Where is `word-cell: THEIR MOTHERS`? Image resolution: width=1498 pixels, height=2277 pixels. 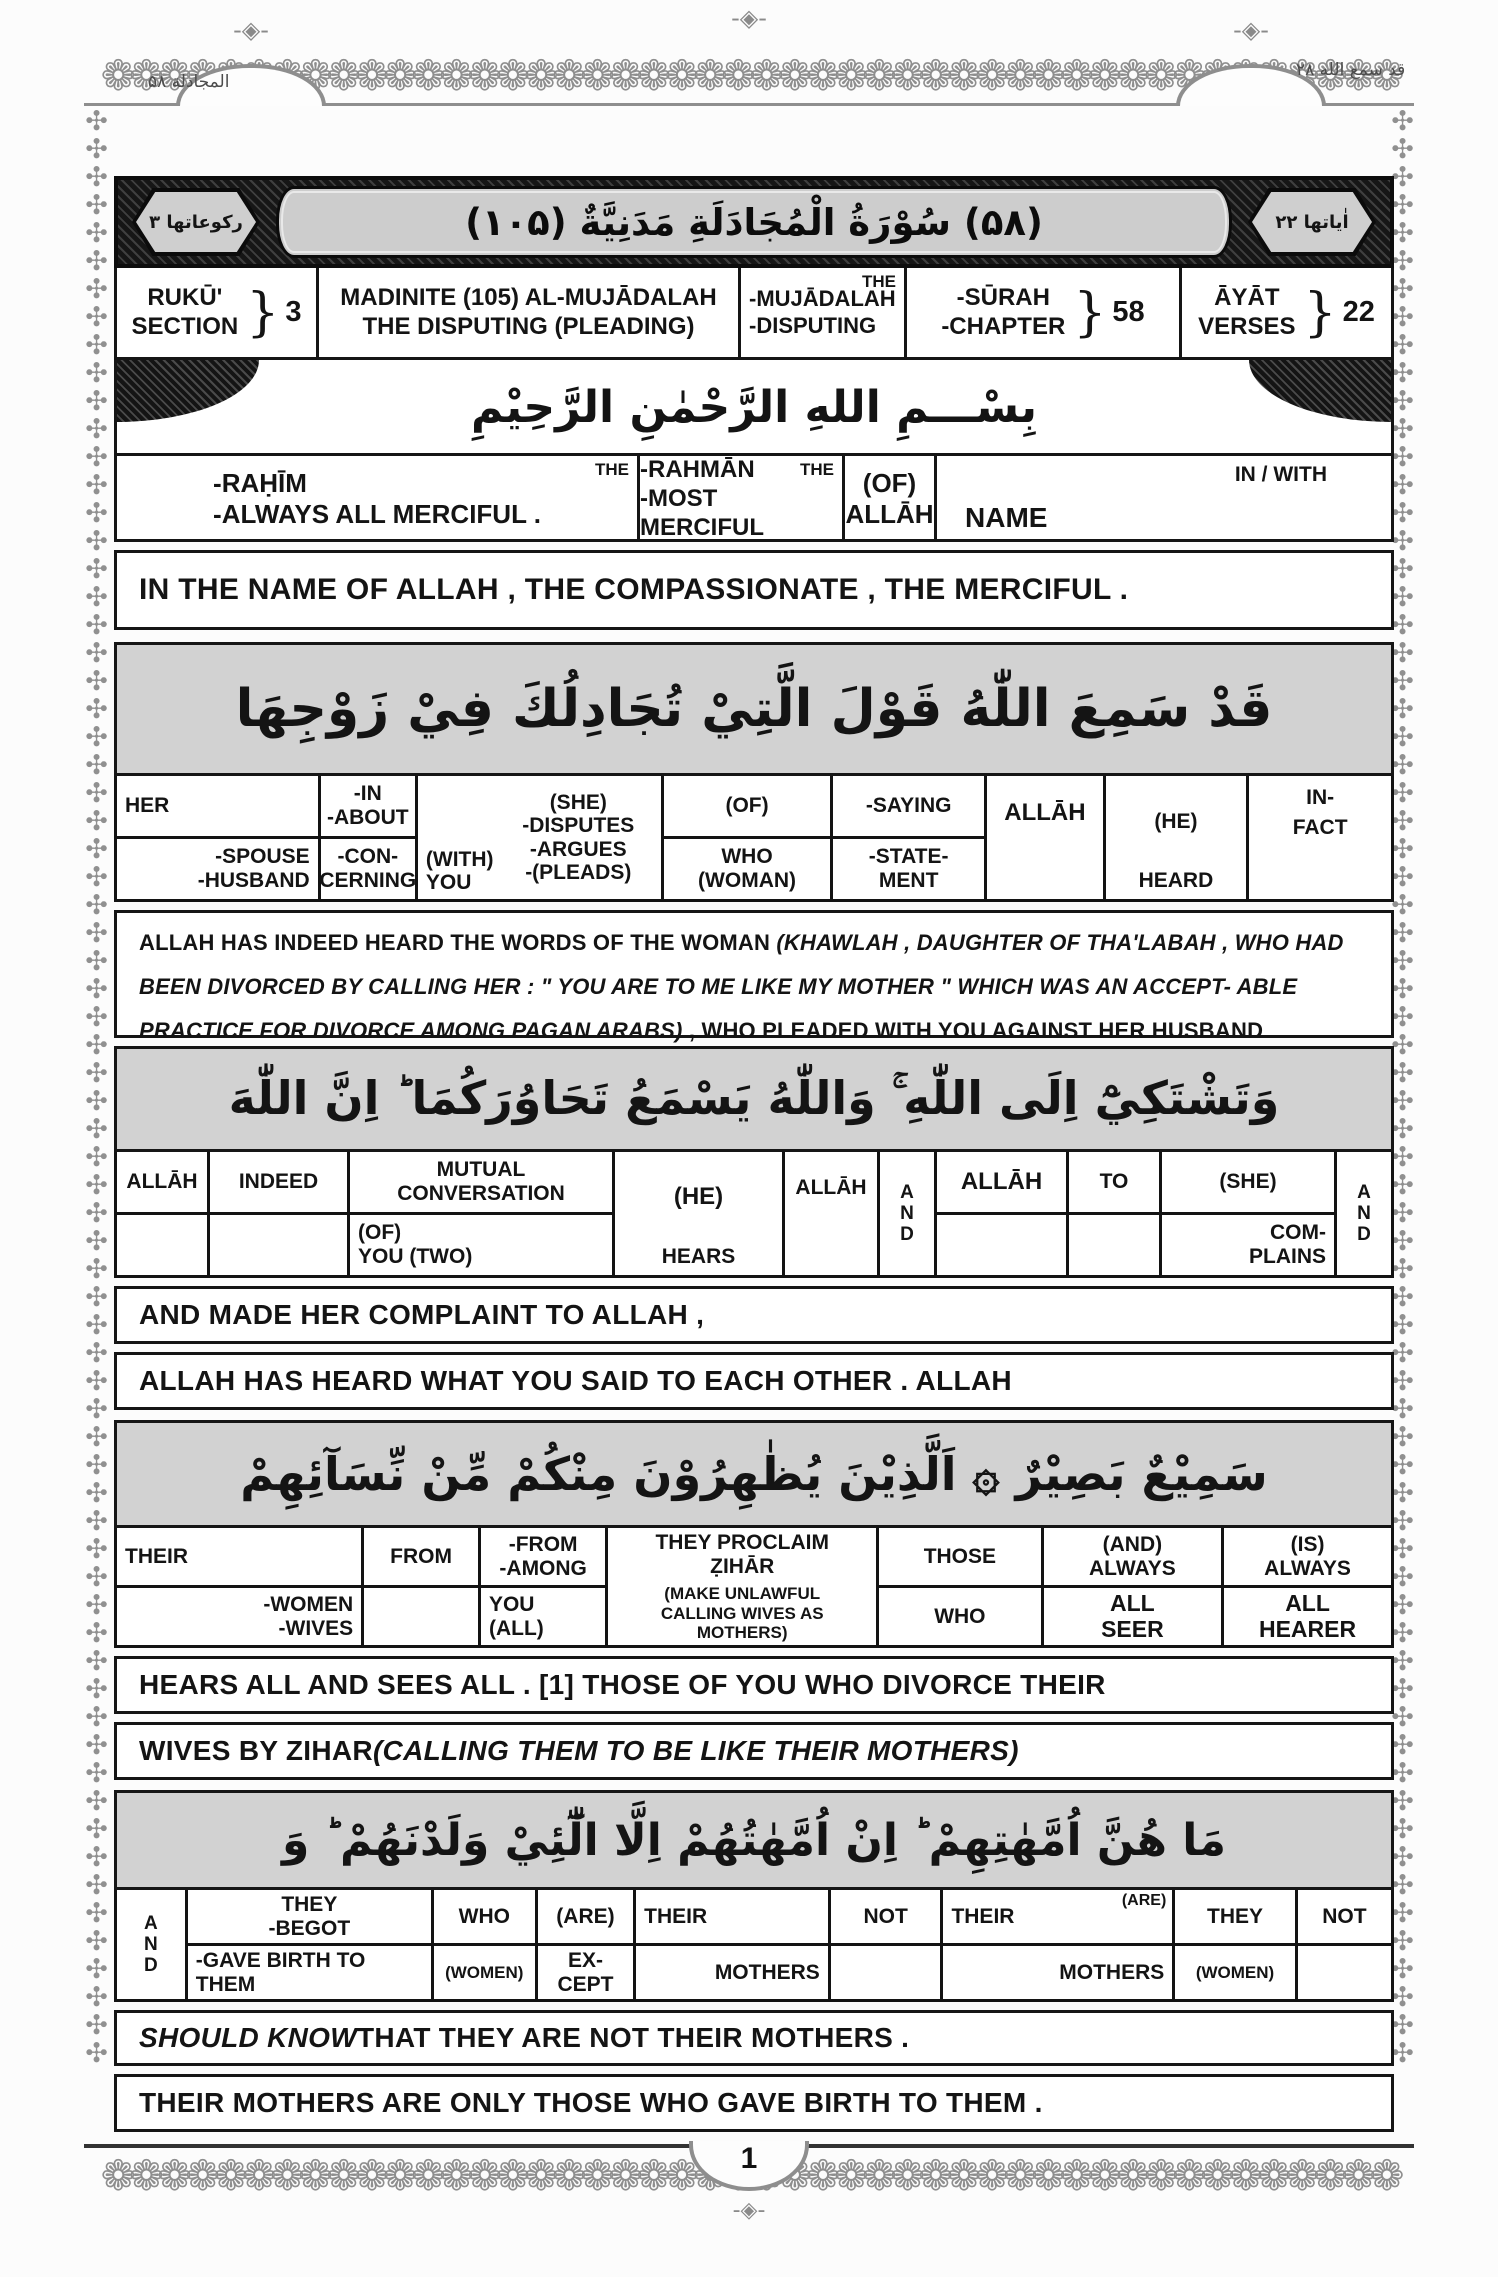
word-cell: THEIR MOTHERS is located at coordinates (730, 1944).